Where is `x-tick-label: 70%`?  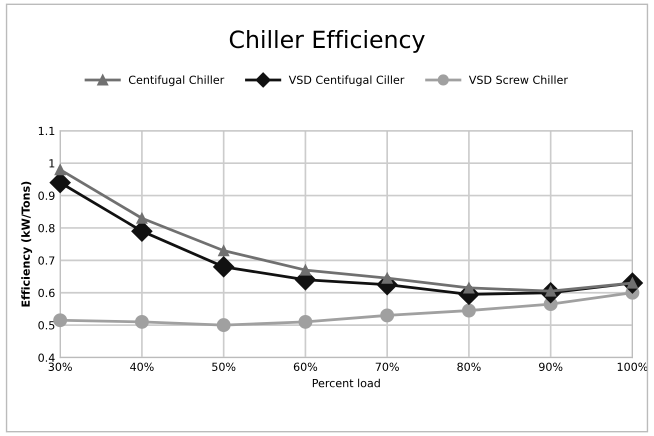 x-tick-label: 70% is located at coordinates (387, 366).